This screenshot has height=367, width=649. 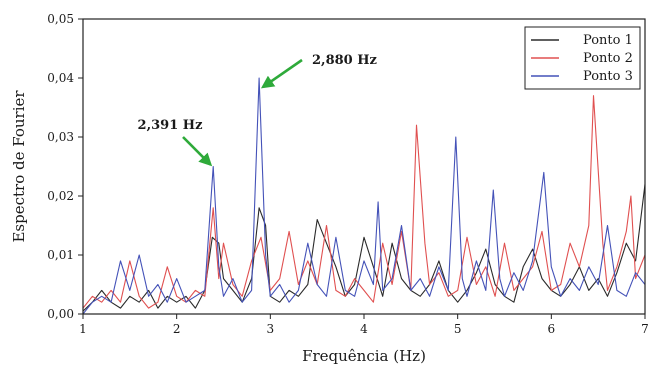 I want to click on x-tick-label: 1, so click(x=83, y=329).